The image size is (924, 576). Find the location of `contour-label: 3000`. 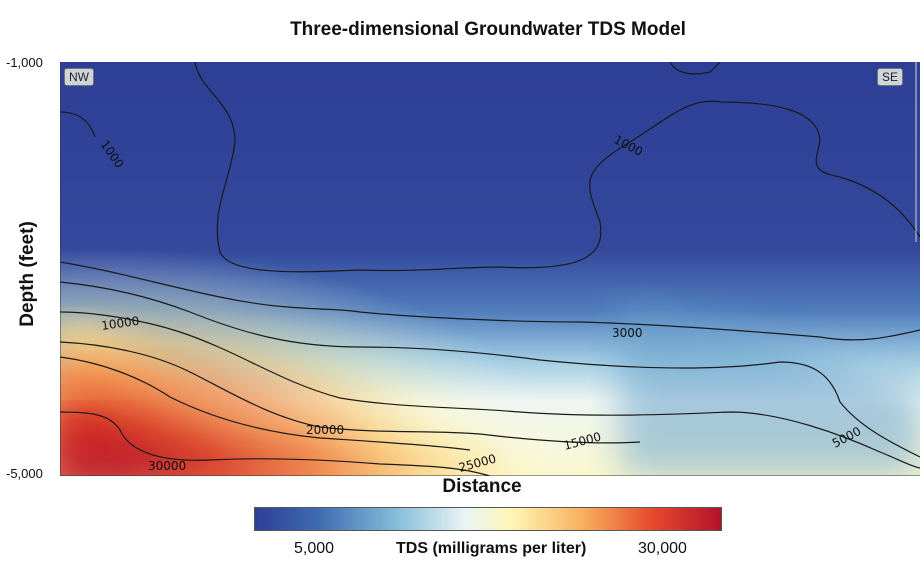

contour-label: 3000 is located at coordinates (627, 333).